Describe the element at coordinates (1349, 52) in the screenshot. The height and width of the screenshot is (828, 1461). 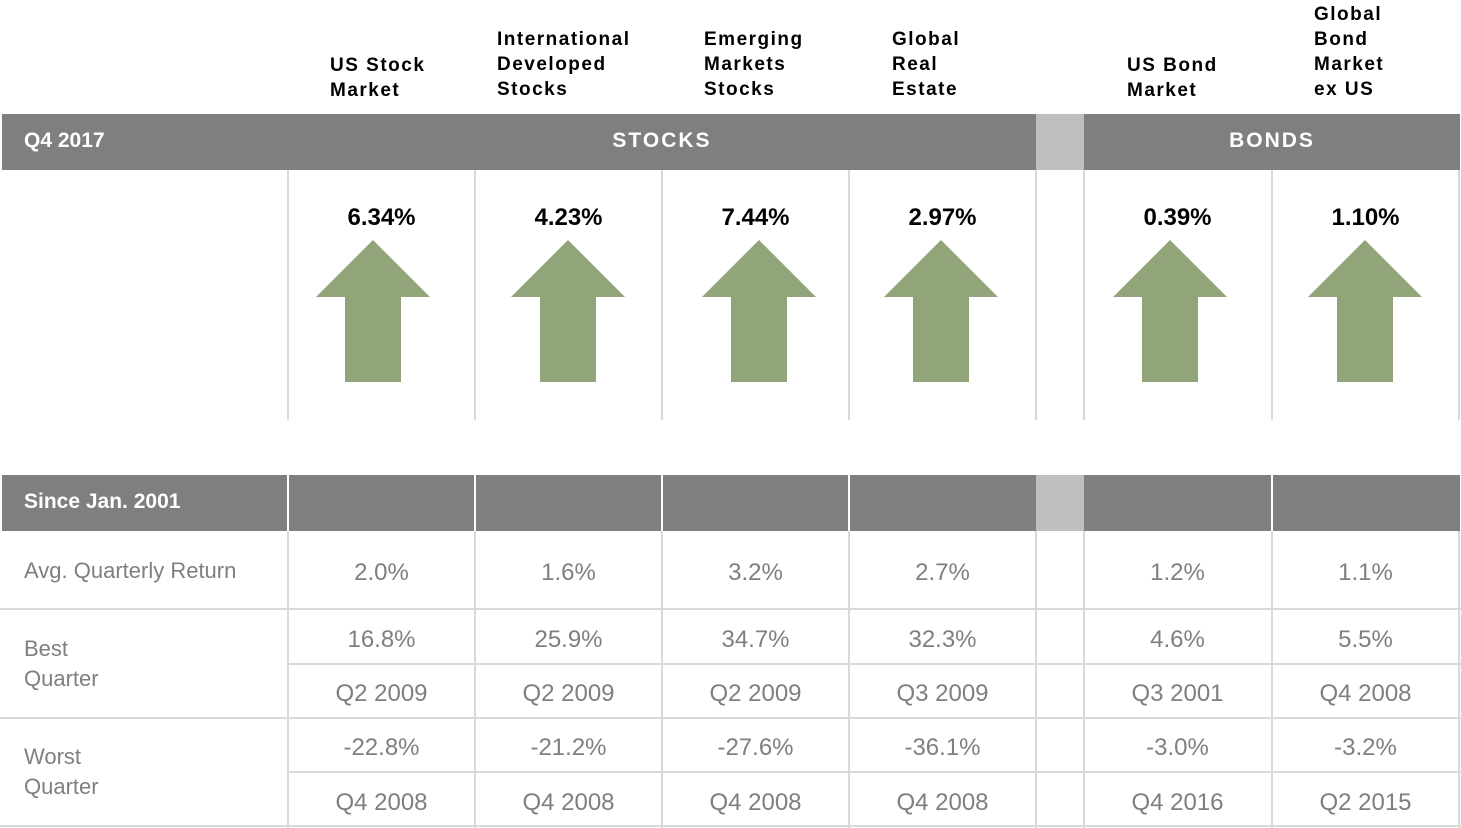
I see `column-header-global-bond: Global Bond Market ex US` at that location.